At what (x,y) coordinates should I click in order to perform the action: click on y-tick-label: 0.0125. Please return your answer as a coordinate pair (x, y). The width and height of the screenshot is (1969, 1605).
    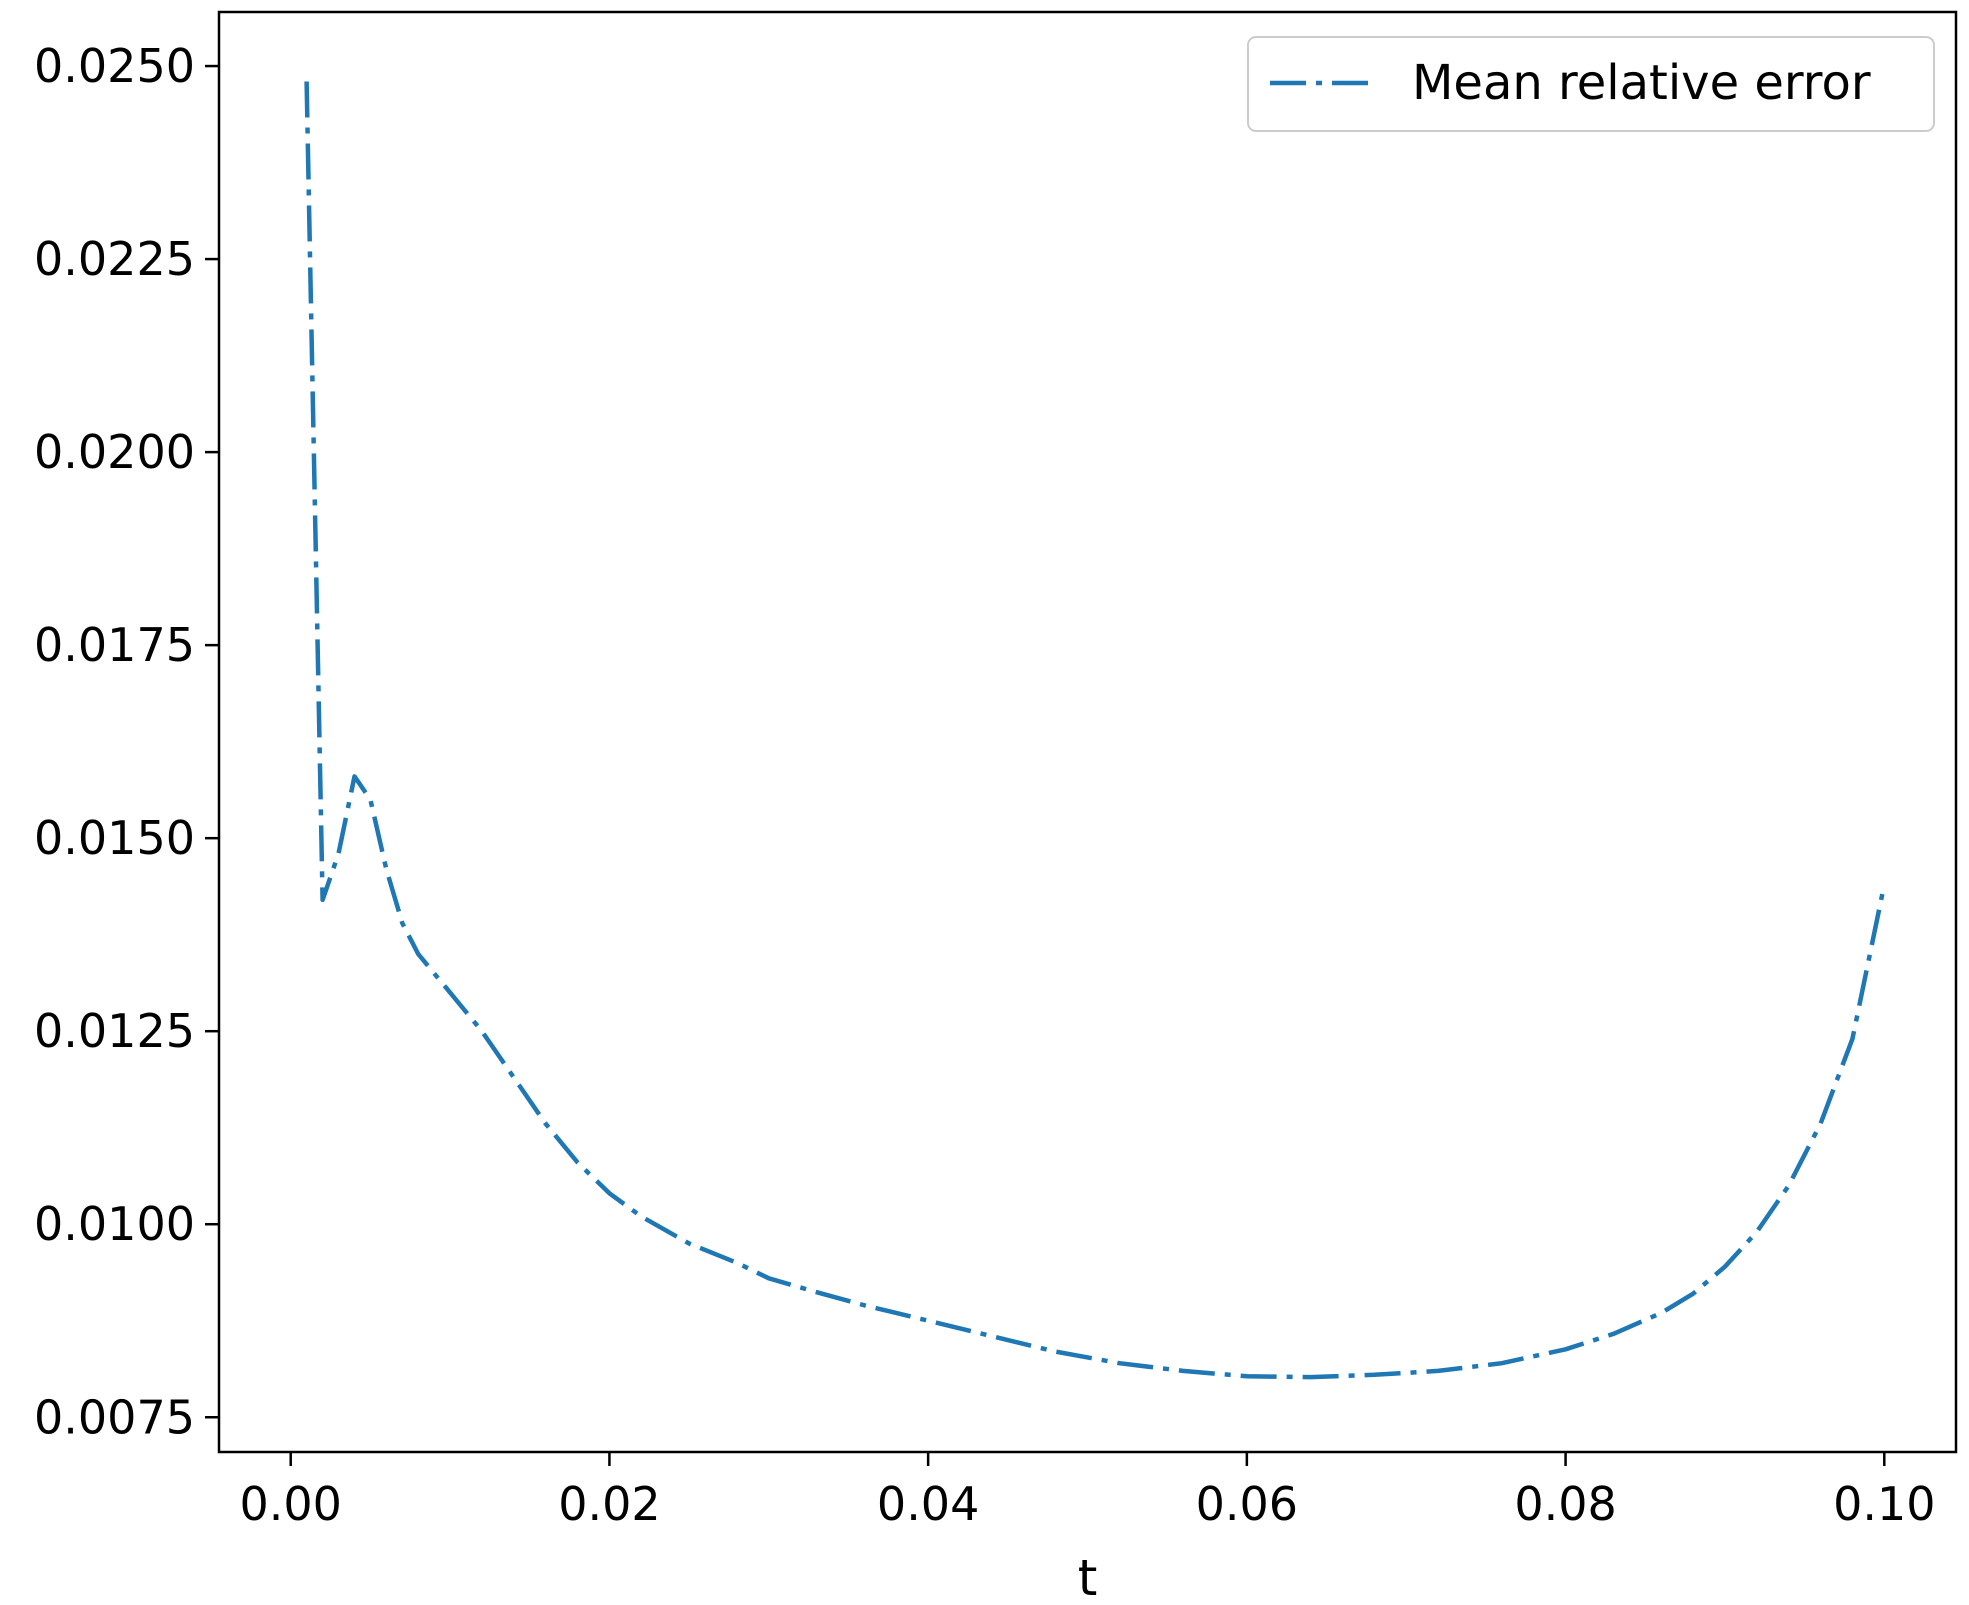
    Looking at the image, I should click on (114, 1031).